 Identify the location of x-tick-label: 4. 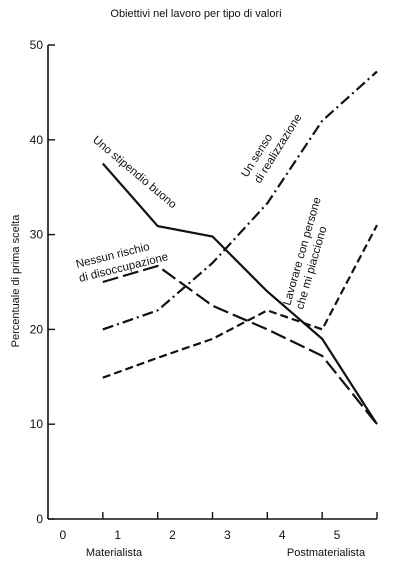
(282, 535).